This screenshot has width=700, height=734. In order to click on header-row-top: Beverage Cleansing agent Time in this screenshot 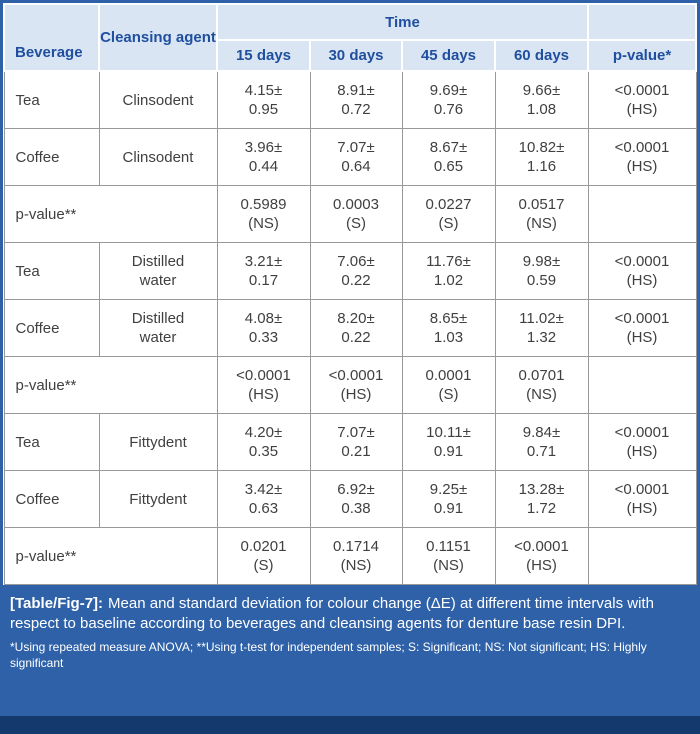, I will do `click(350, 37)`.